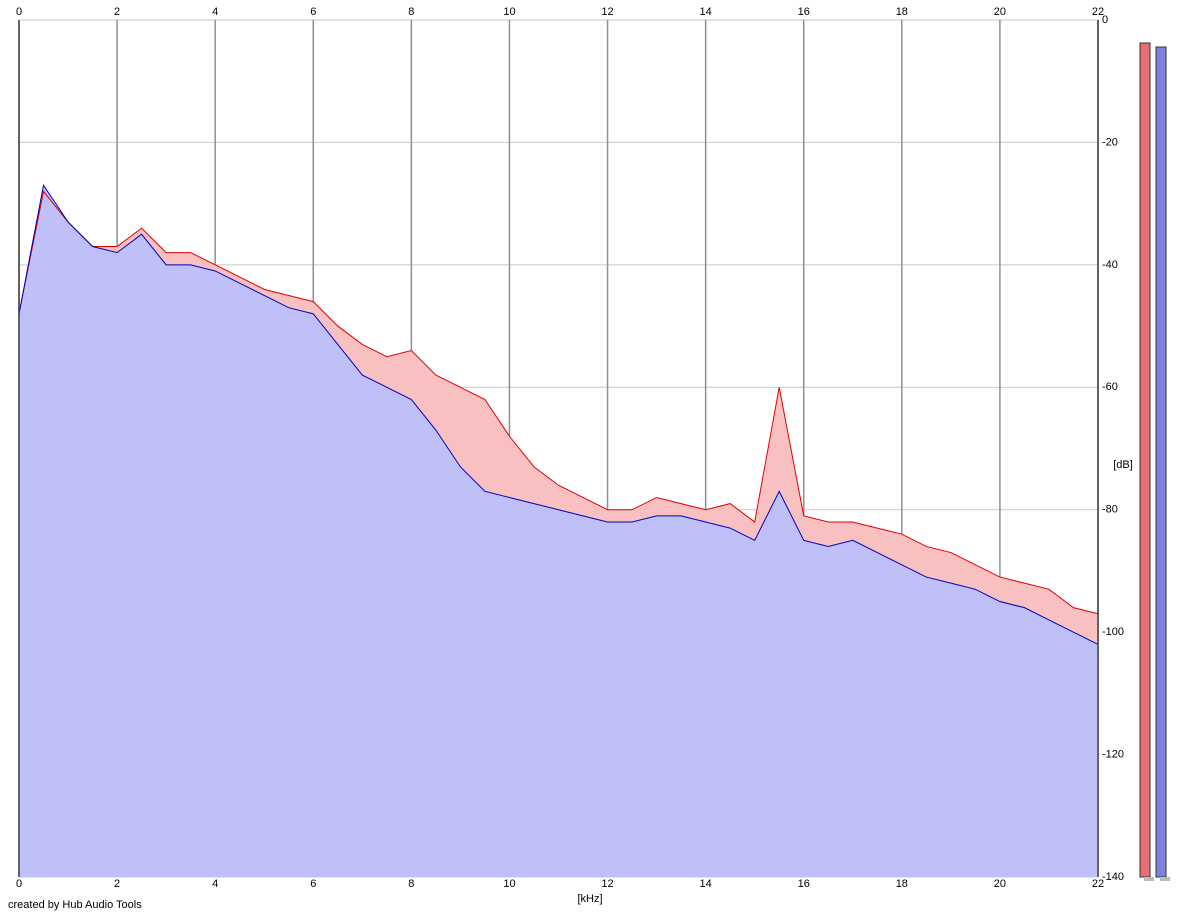 Image resolution: width=1180 pixels, height=922 pixels. What do you see at coordinates (1161, 462) in the screenshot?
I see `right-level-meter` at bounding box center [1161, 462].